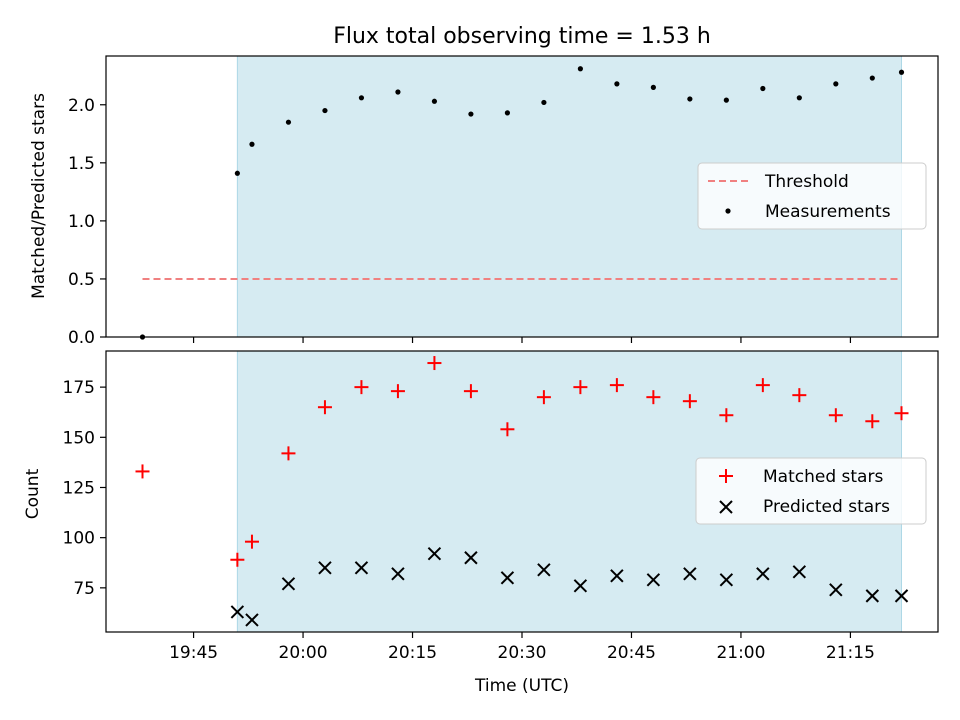 Image resolution: width=960 pixels, height=720 pixels. I want to click on y-tick-label: 175, so click(79, 388).